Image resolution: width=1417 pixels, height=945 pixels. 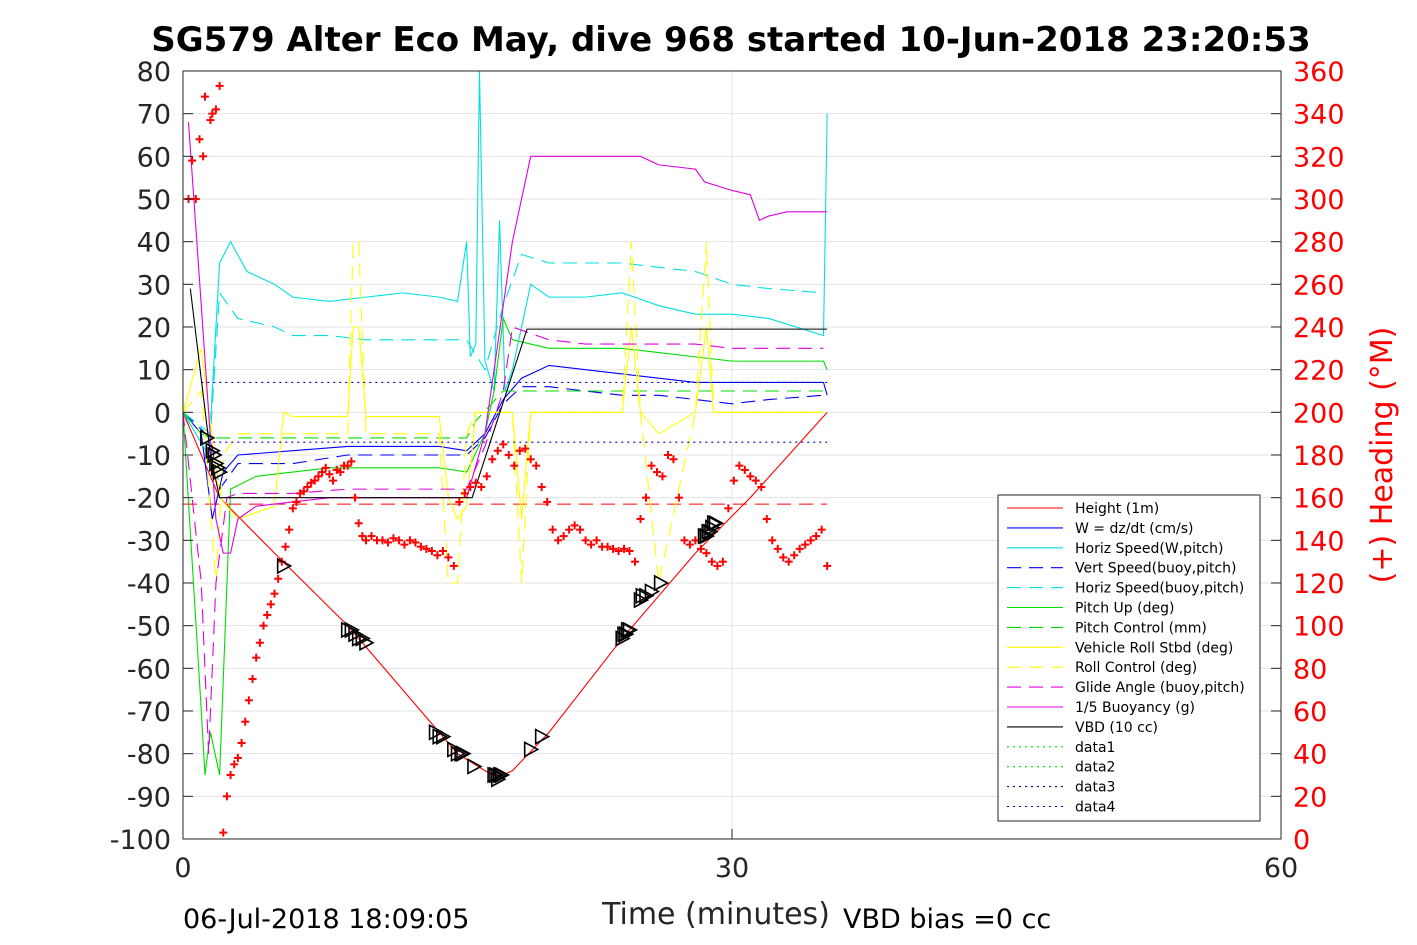 I want to click on x-tick-label-2: 60, so click(x=1281, y=868).